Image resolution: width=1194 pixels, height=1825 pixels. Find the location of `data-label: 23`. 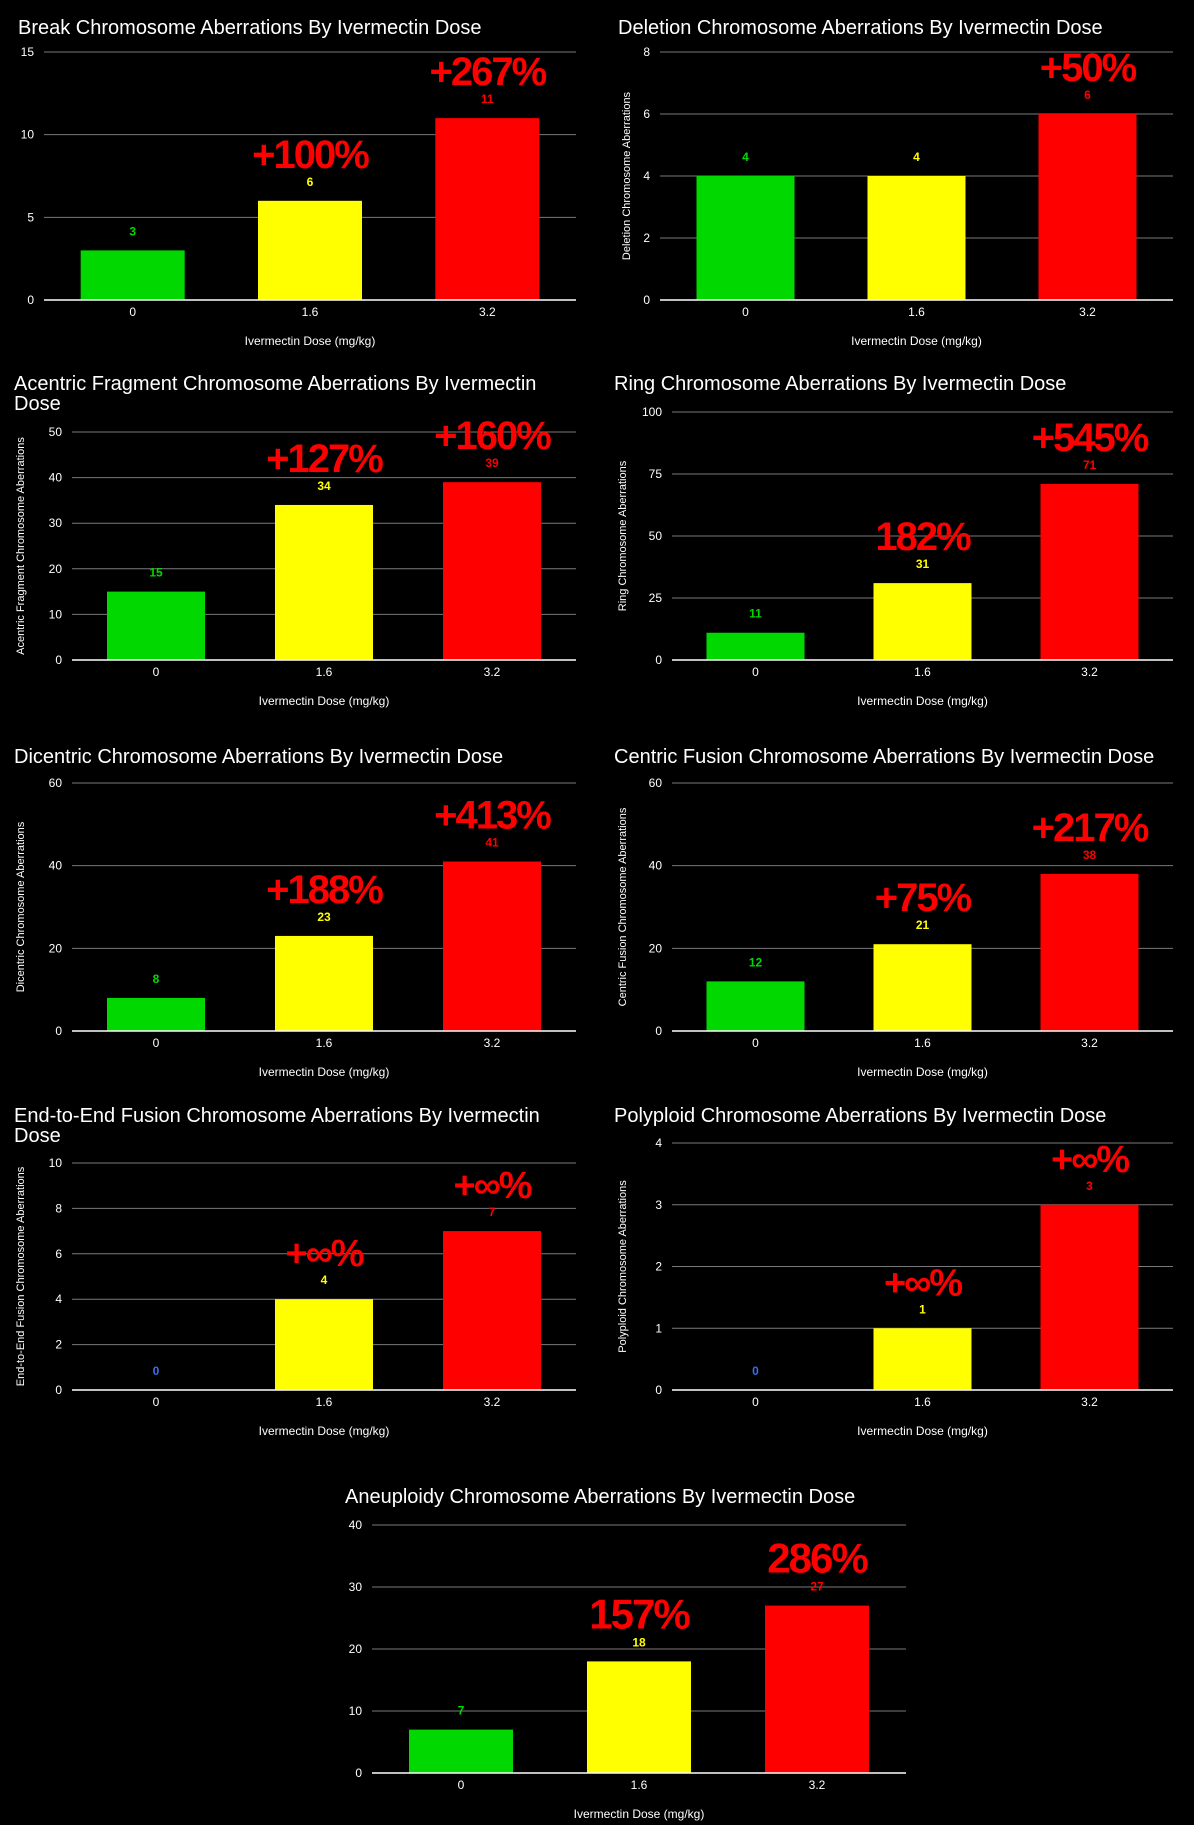

data-label: 23 is located at coordinates (324, 917).